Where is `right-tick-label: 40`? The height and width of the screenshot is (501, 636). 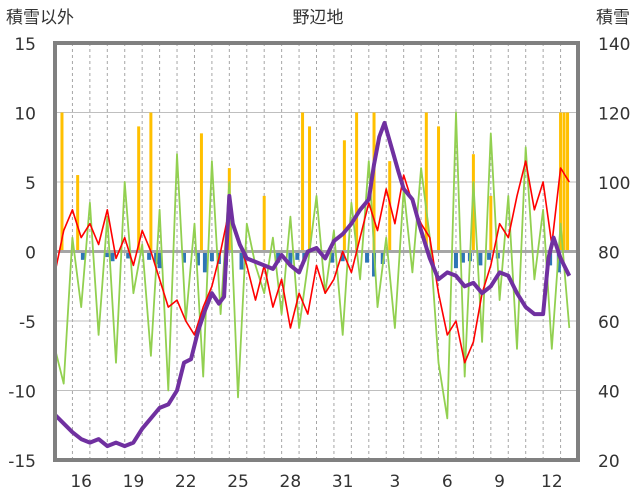 right-tick-label: 40 is located at coordinates (609, 393).